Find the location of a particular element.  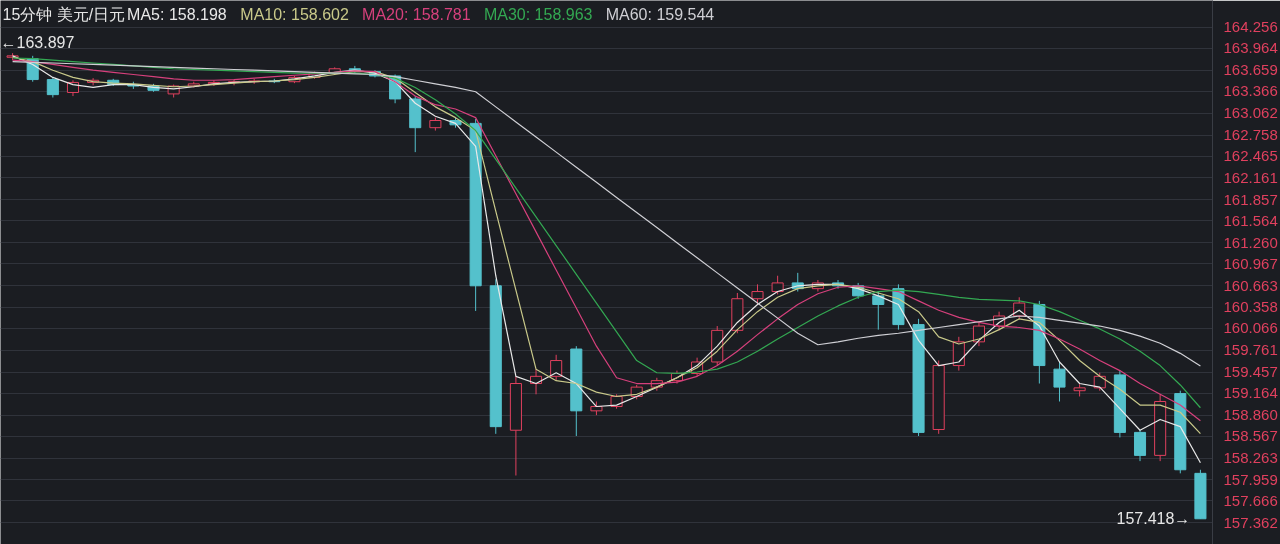

y-tick-label: 163.659 is located at coordinates (1250, 70).